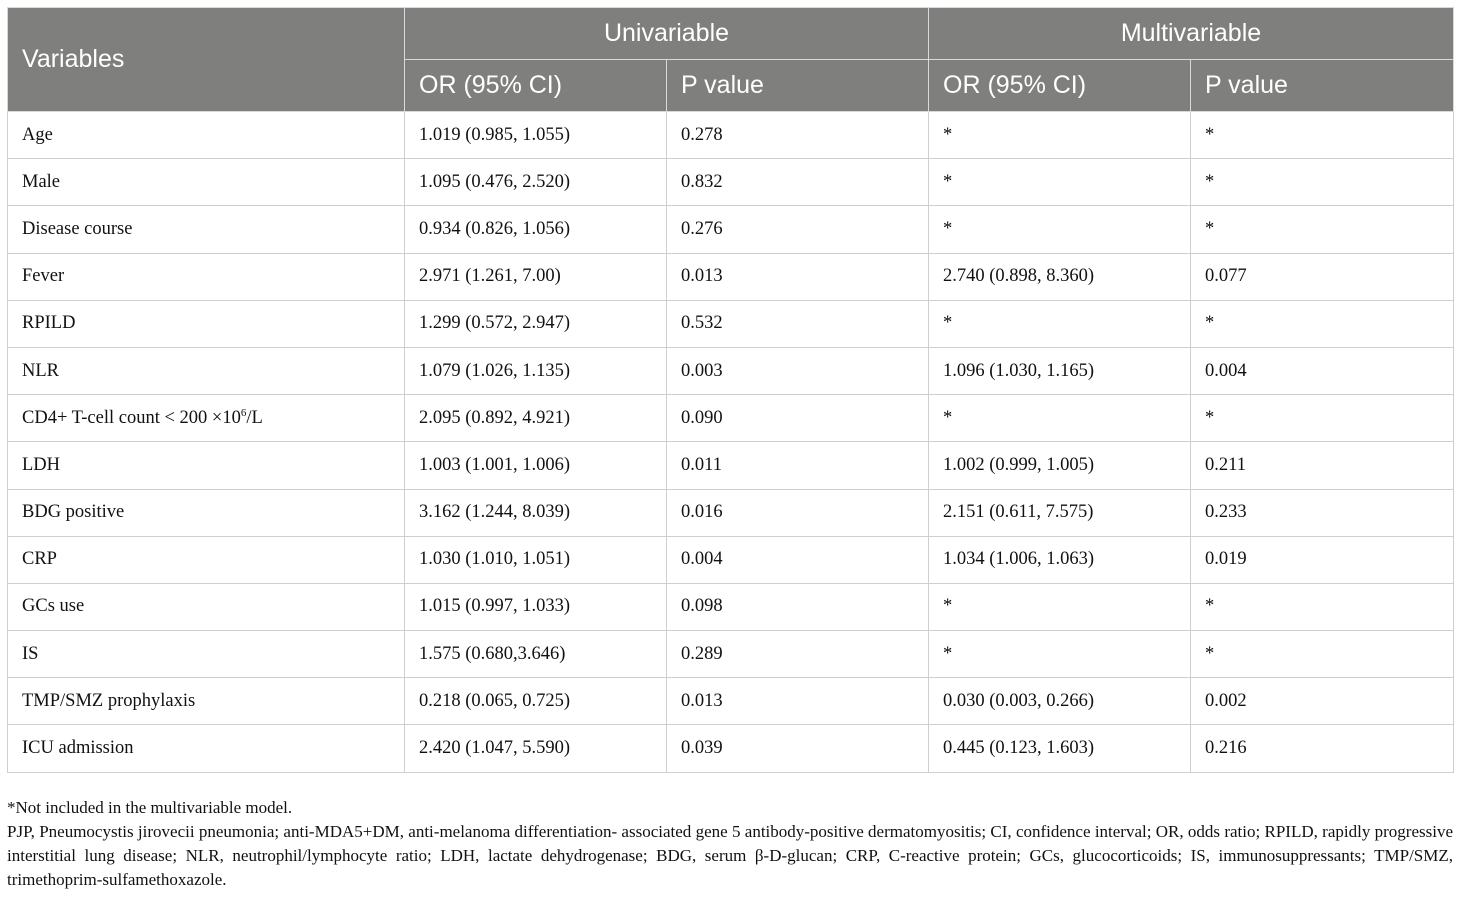  I want to click on uni-p-cell: 0.532, so click(797, 323).